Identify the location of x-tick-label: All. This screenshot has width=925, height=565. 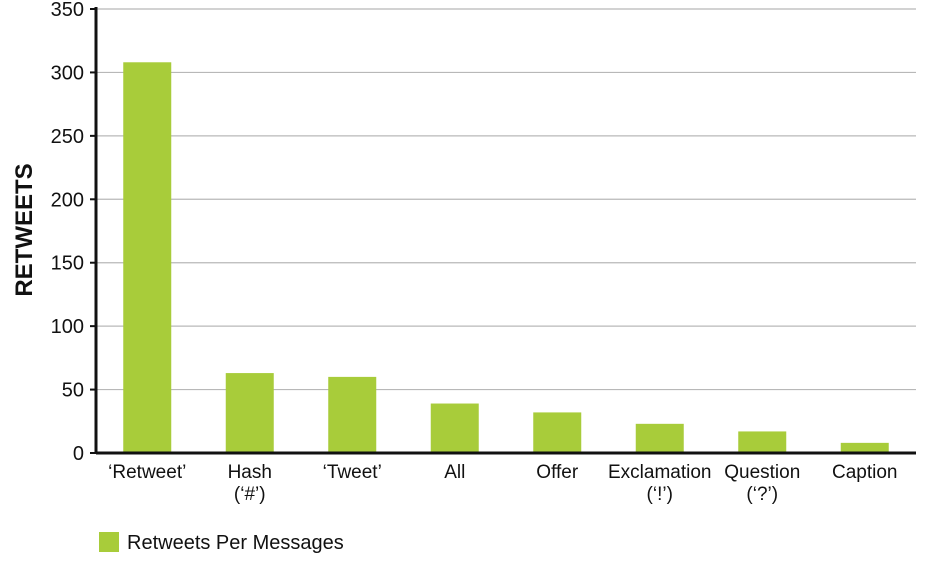
(454, 472).